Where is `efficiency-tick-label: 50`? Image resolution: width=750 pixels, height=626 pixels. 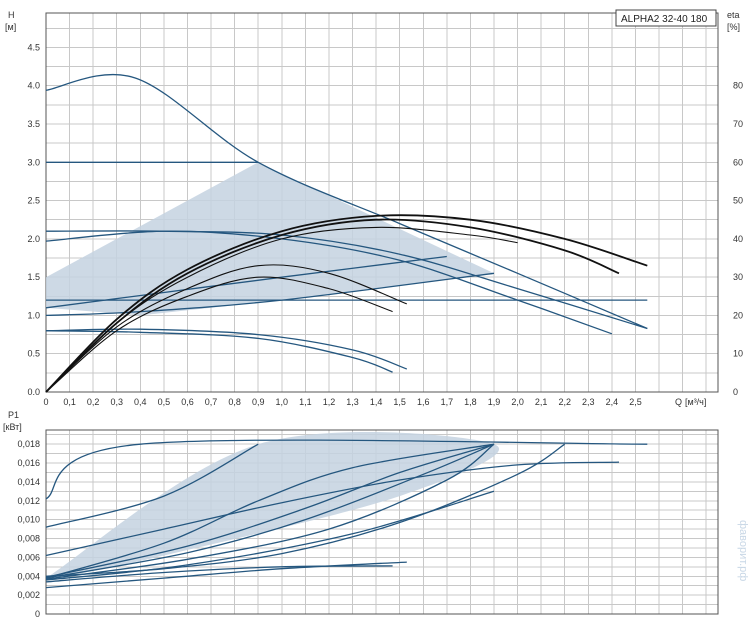 efficiency-tick-label: 50 is located at coordinates (738, 201).